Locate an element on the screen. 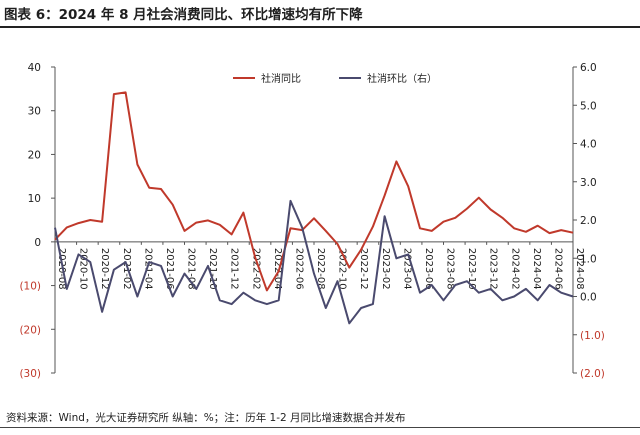  x-tick-label: 2023-06 is located at coordinates (428, 269).